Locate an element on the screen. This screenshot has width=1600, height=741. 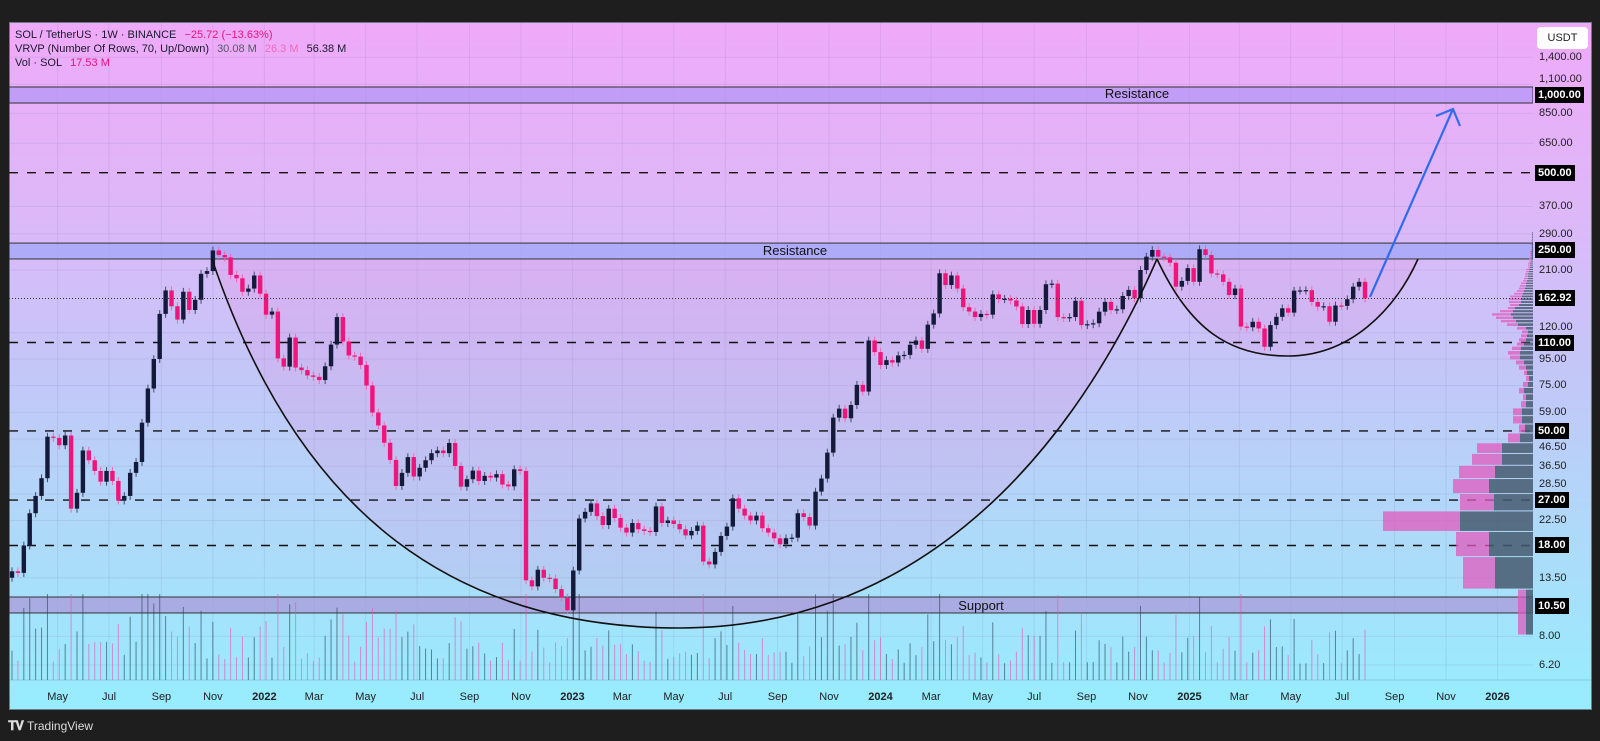
volume-label: Vol · SOL is located at coordinates (39, 63).